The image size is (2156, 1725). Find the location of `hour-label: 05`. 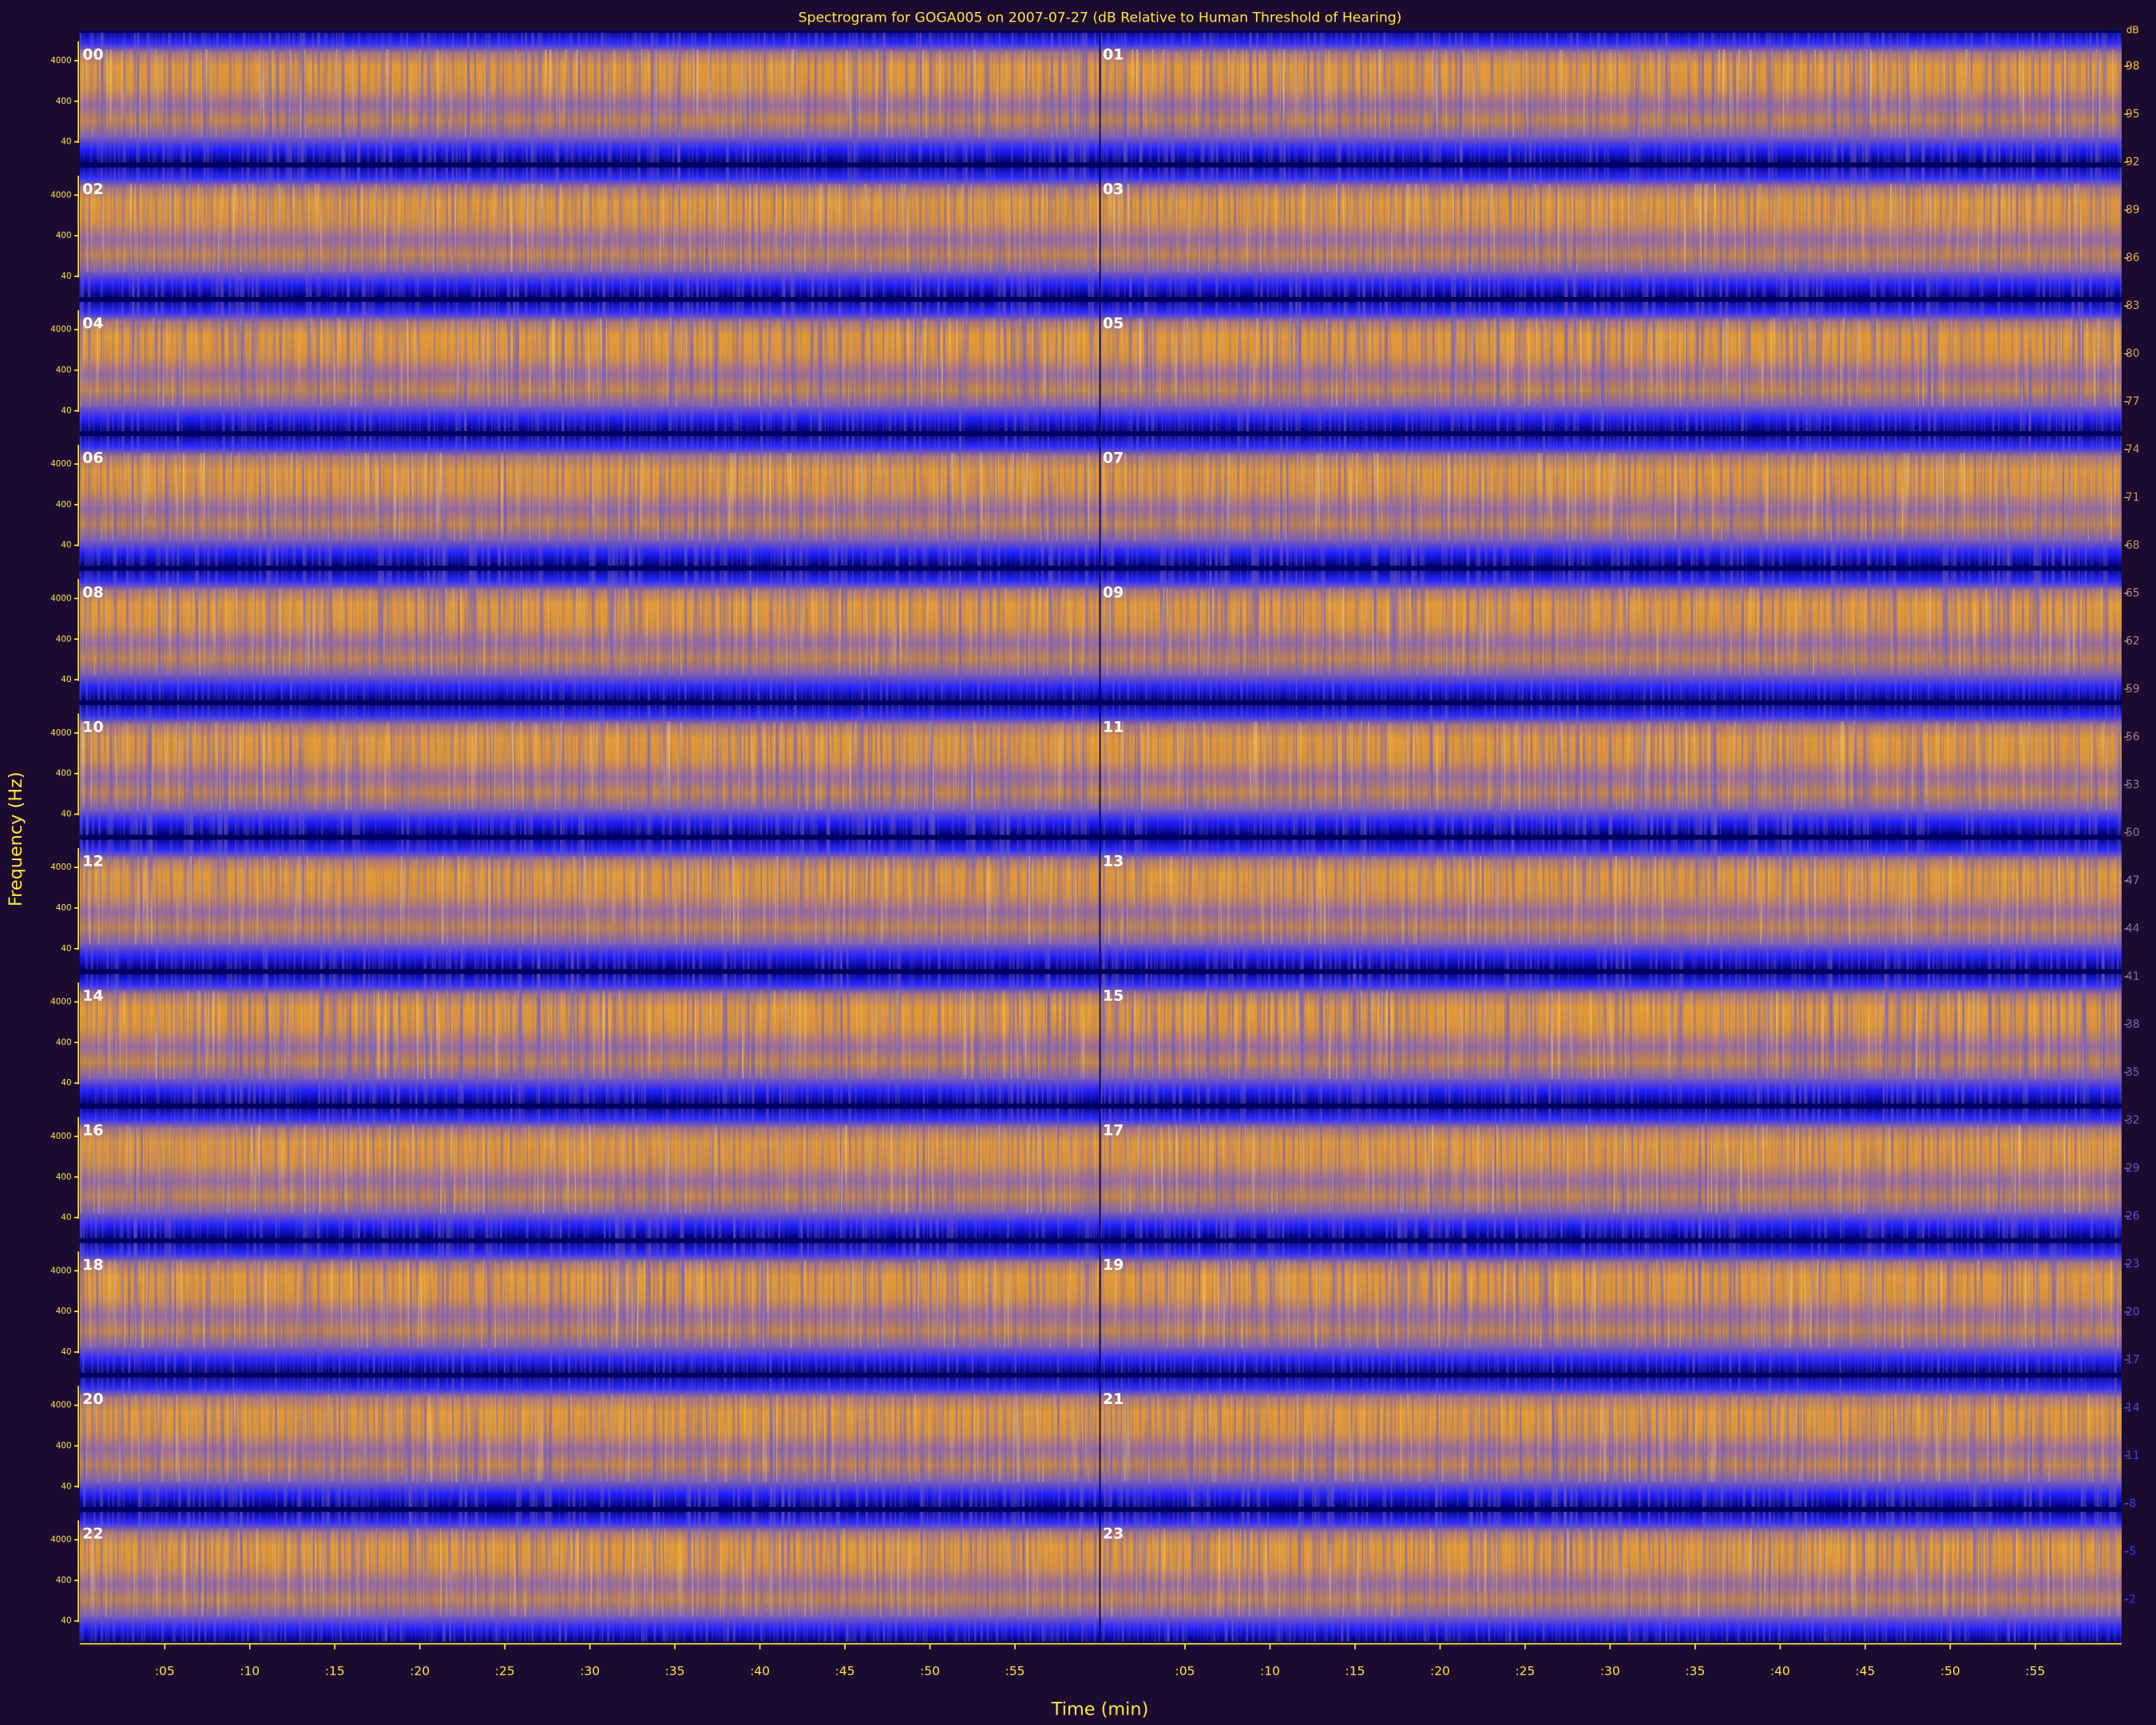

hour-label: 05 is located at coordinates (1113, 324).